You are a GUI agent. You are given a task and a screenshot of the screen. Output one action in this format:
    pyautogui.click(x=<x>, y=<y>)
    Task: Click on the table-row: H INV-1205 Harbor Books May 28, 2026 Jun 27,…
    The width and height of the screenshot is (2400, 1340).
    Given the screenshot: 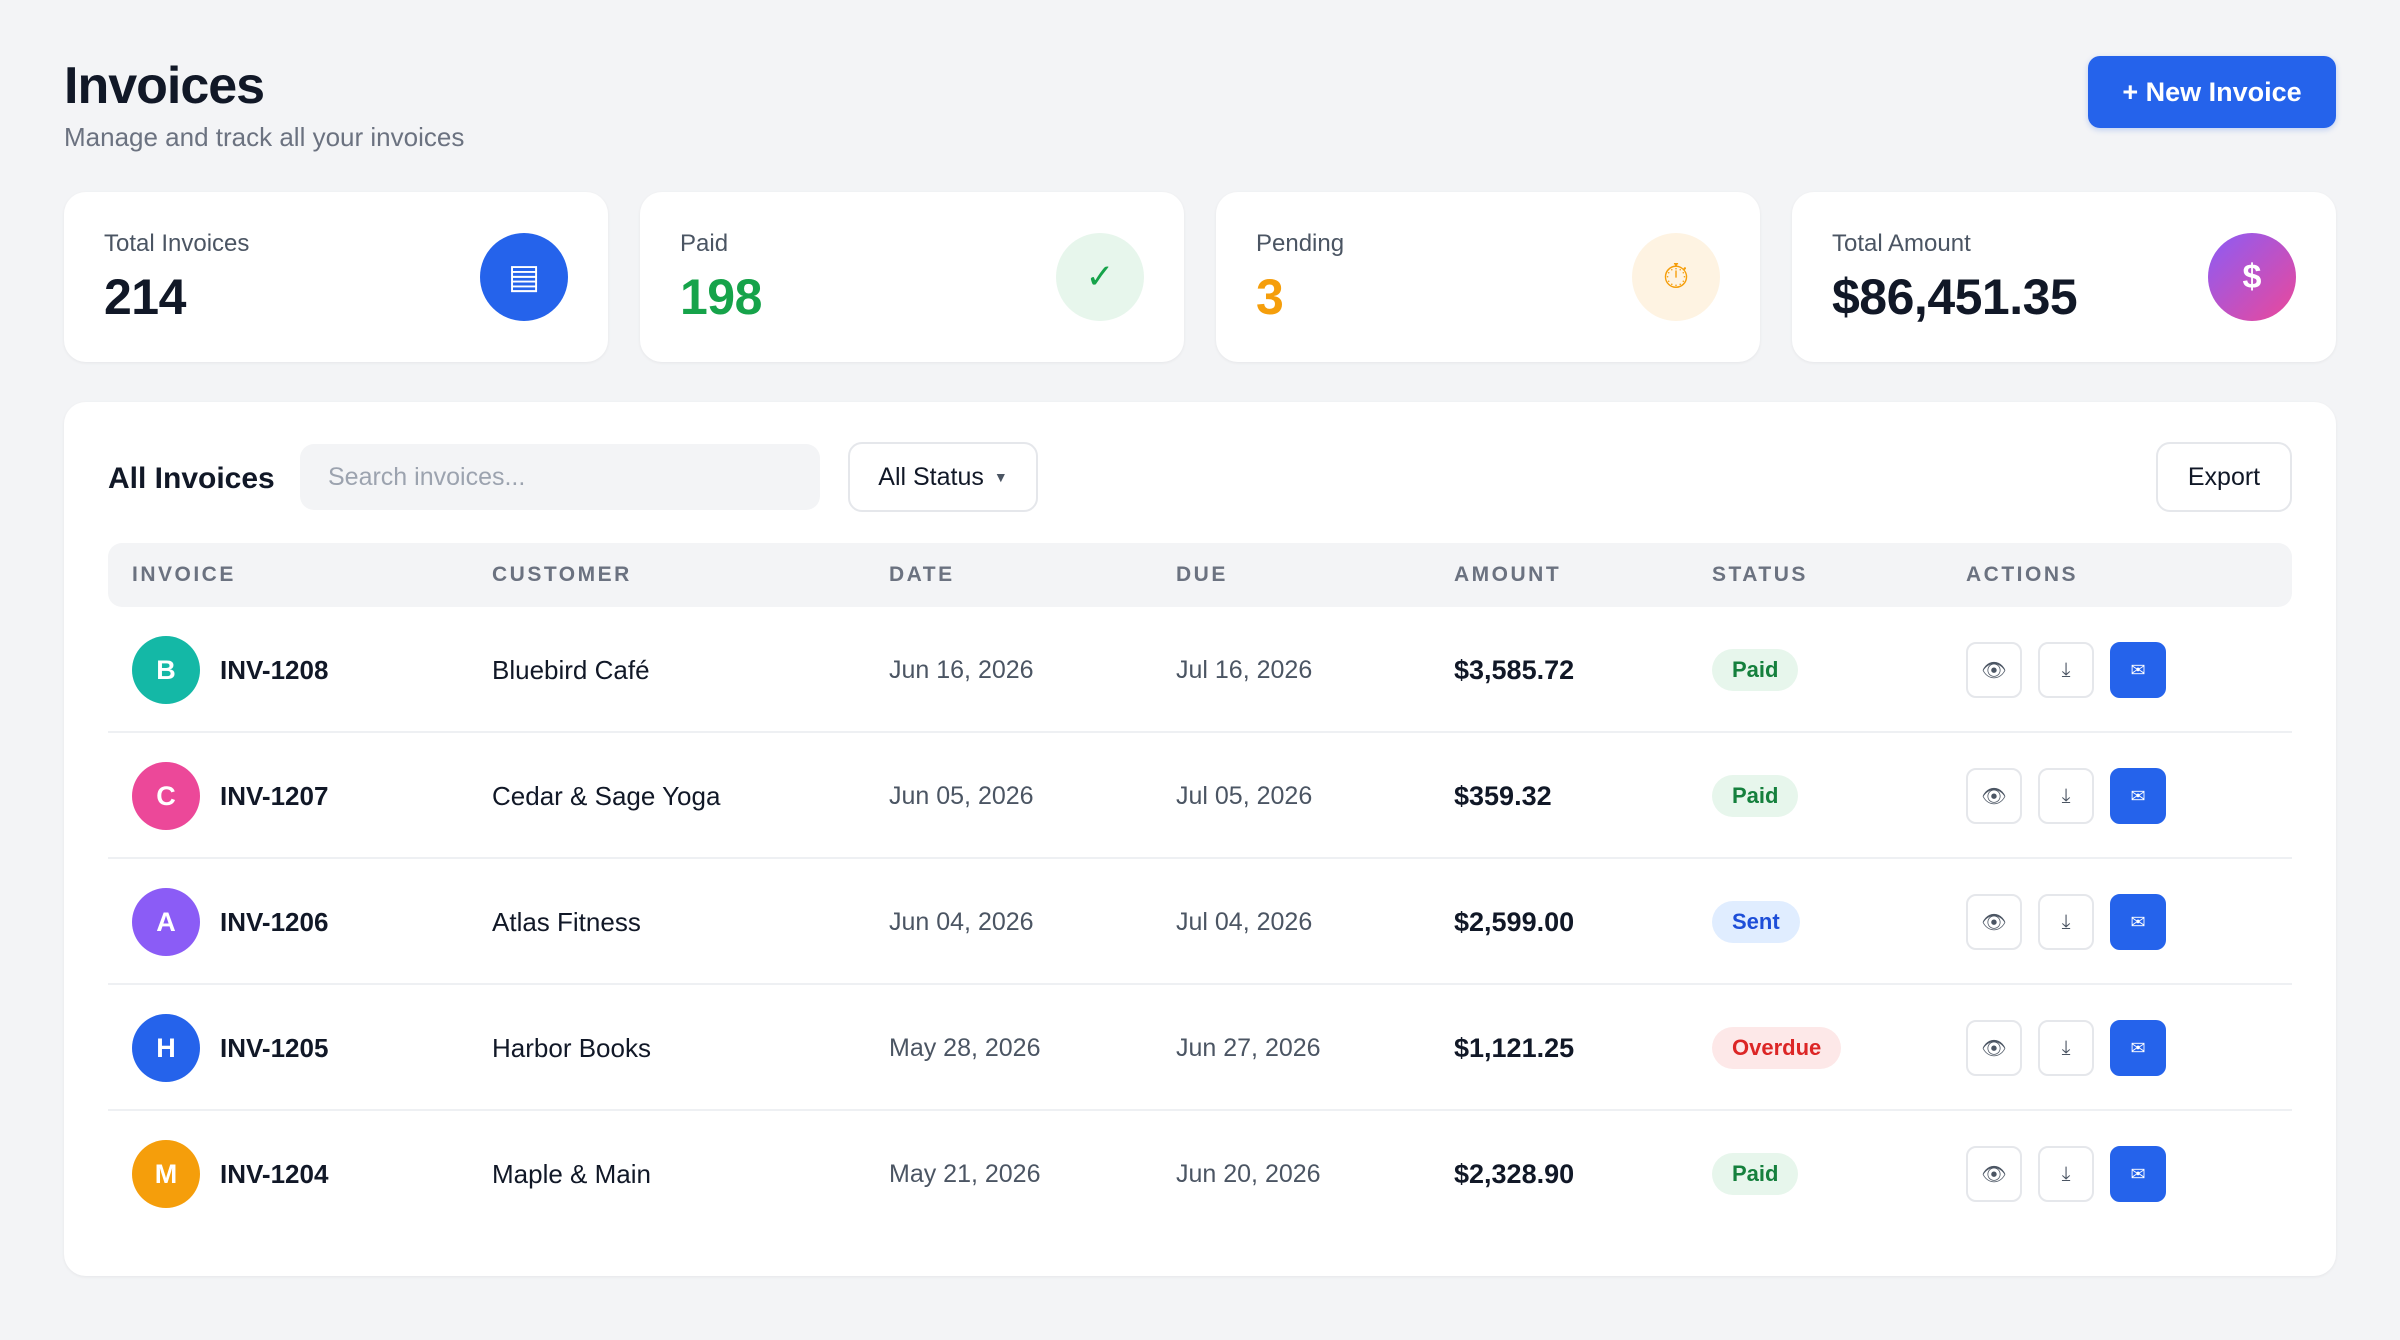 What is the action you would take?
    pyautogui.click(x=1200, y=1048)
    